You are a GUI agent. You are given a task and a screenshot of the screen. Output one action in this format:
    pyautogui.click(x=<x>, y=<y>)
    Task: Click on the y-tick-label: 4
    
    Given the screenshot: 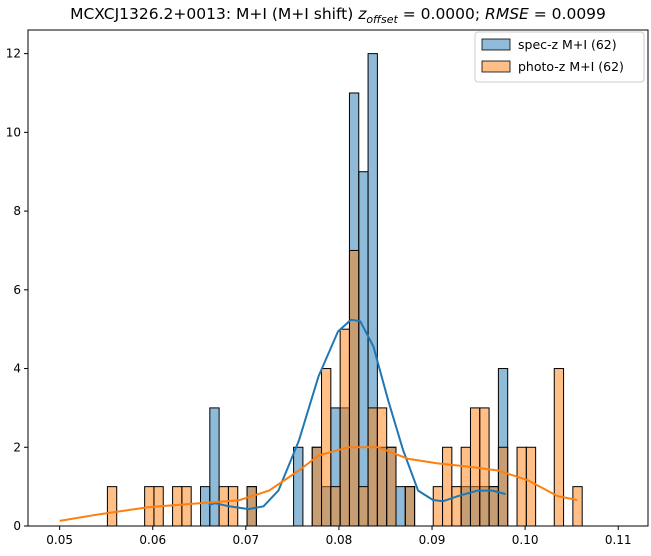 What is the action you would take?
    pyautogui.click(x=17, y=369)
    